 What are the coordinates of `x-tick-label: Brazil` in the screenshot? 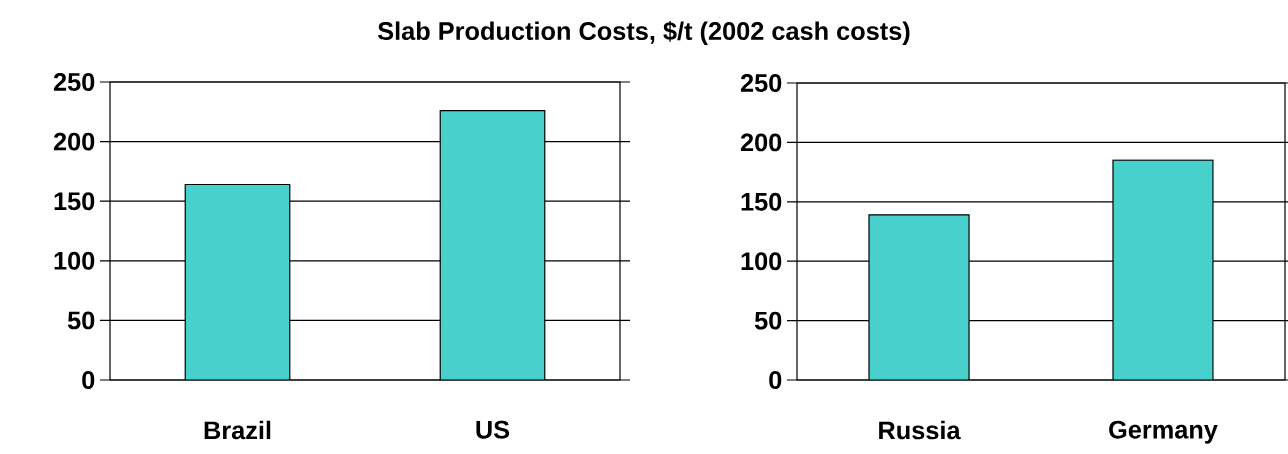 It's located at (237, 430).